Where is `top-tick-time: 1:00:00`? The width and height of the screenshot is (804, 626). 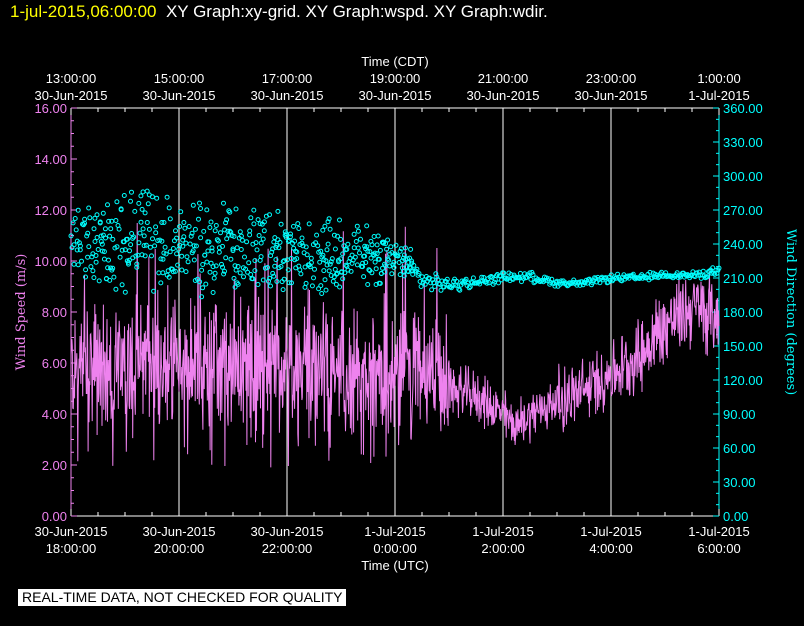 top-tick-time: 1:00:00 is located at coordinates (718, 78).